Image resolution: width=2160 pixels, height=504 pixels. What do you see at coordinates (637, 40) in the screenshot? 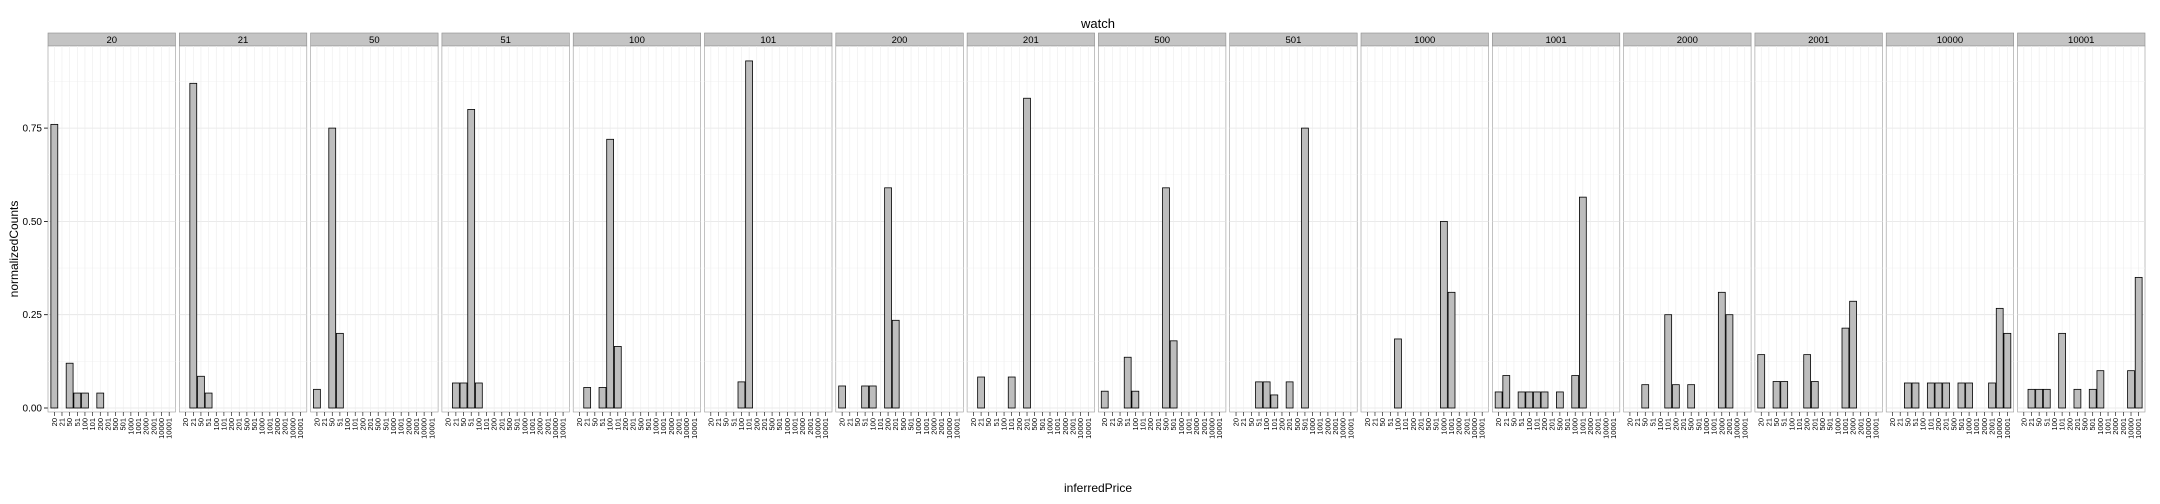
I see `facet-strip-label: 100` at bounding box center [637, 40].